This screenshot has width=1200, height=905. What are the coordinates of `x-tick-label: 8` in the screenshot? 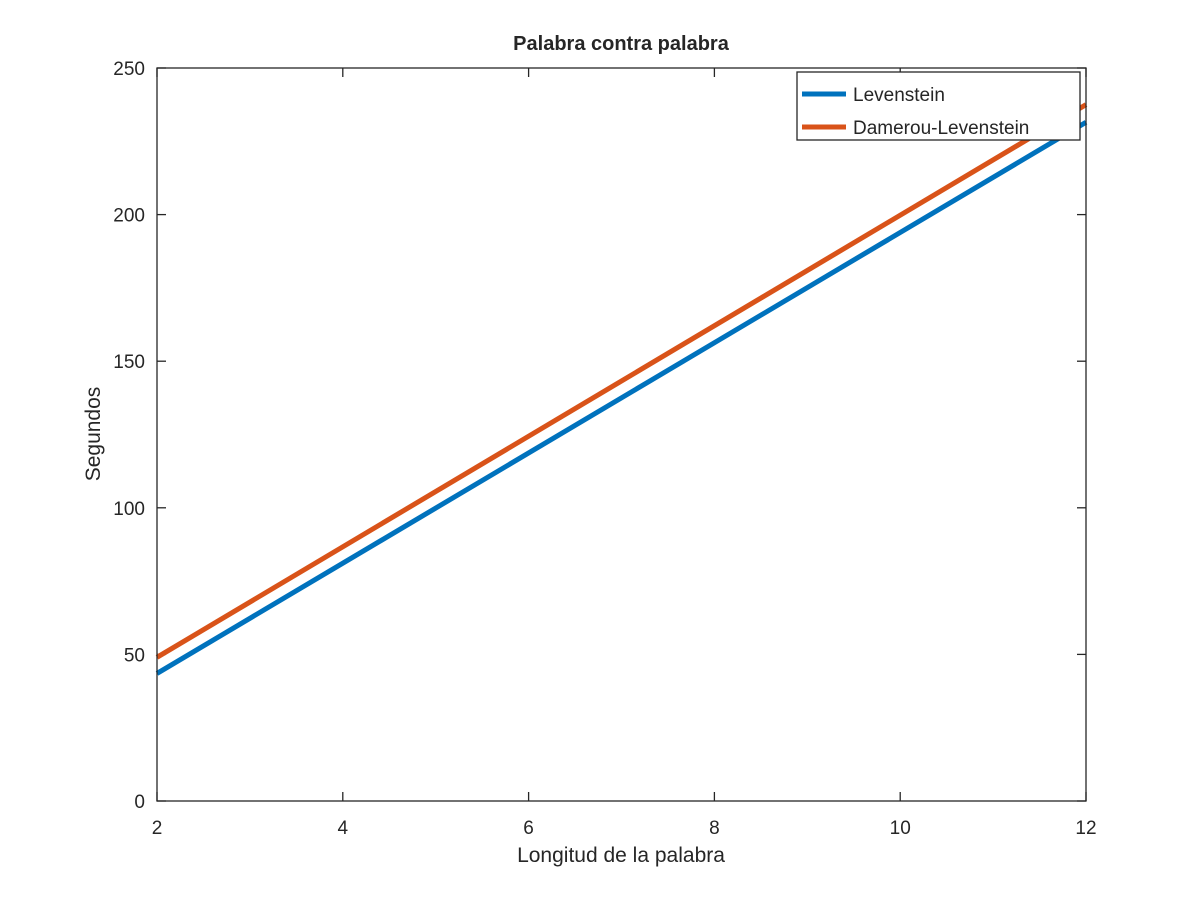 It's located at (714, 828).